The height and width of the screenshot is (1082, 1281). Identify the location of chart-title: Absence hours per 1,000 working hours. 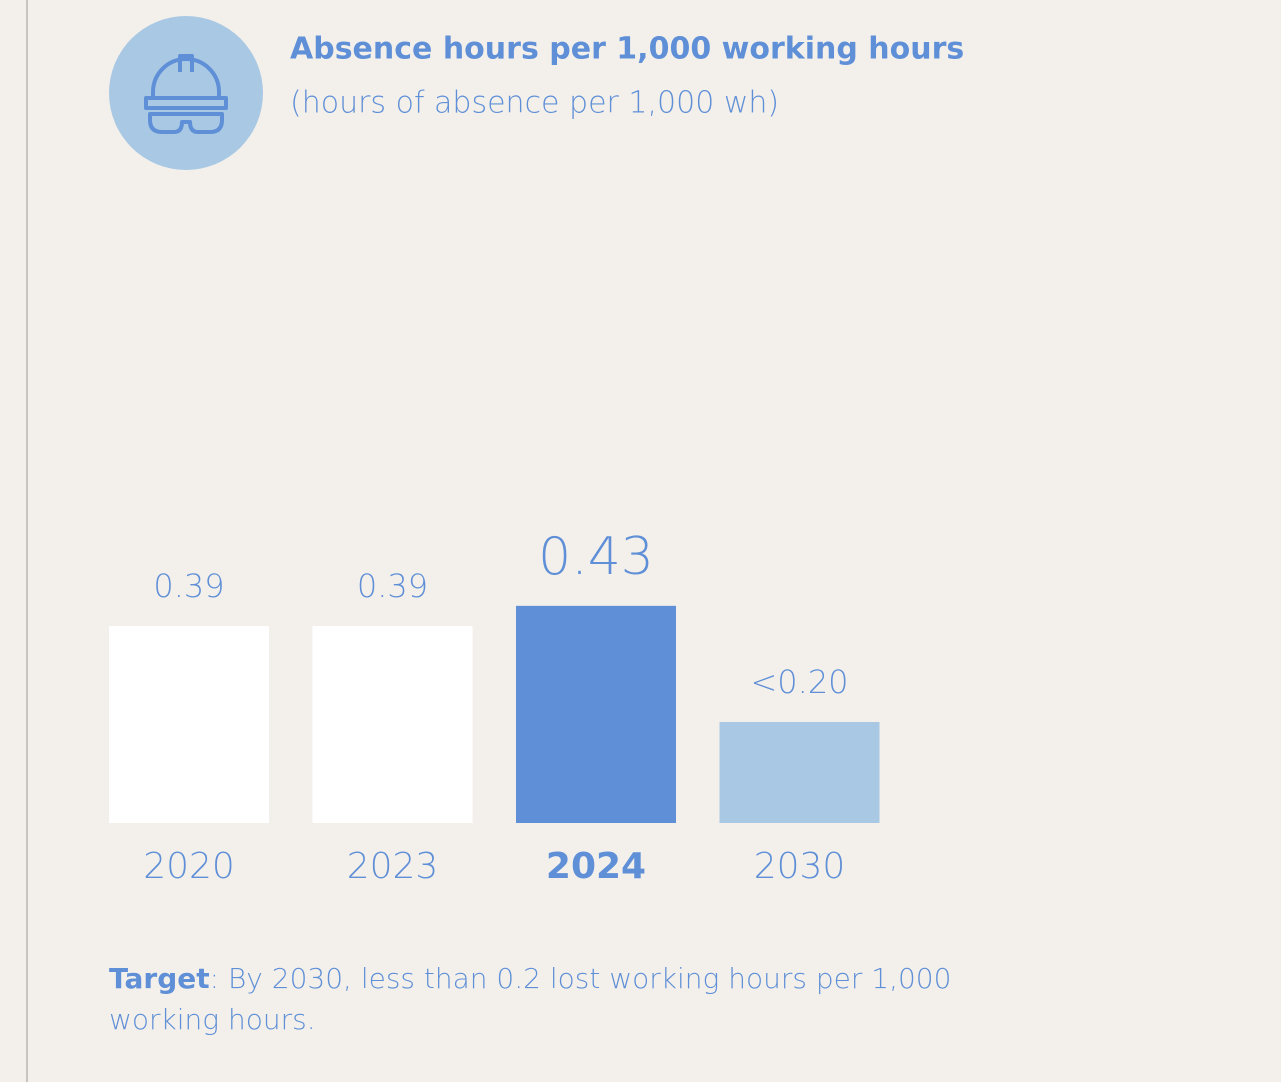
(627, 49).